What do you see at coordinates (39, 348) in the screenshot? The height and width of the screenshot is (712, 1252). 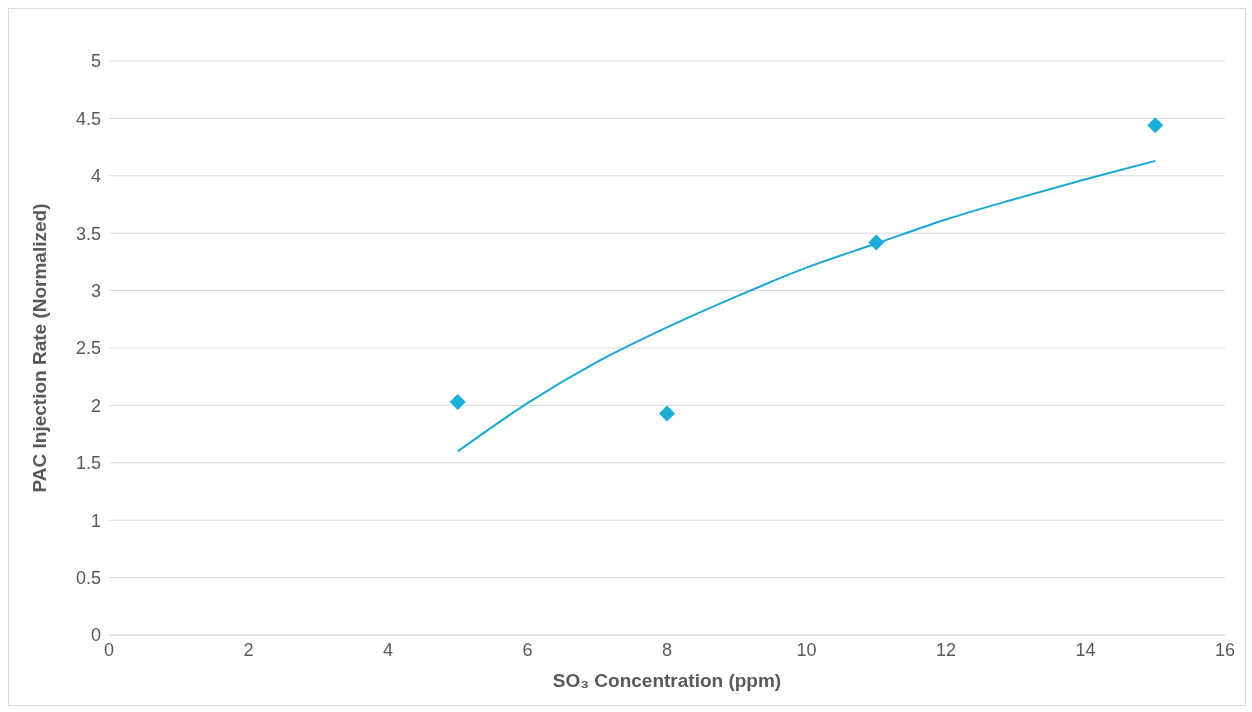 I see `y-axis-title: PAC Injection Rate (Normalized)` at bounding box center [39, 348].